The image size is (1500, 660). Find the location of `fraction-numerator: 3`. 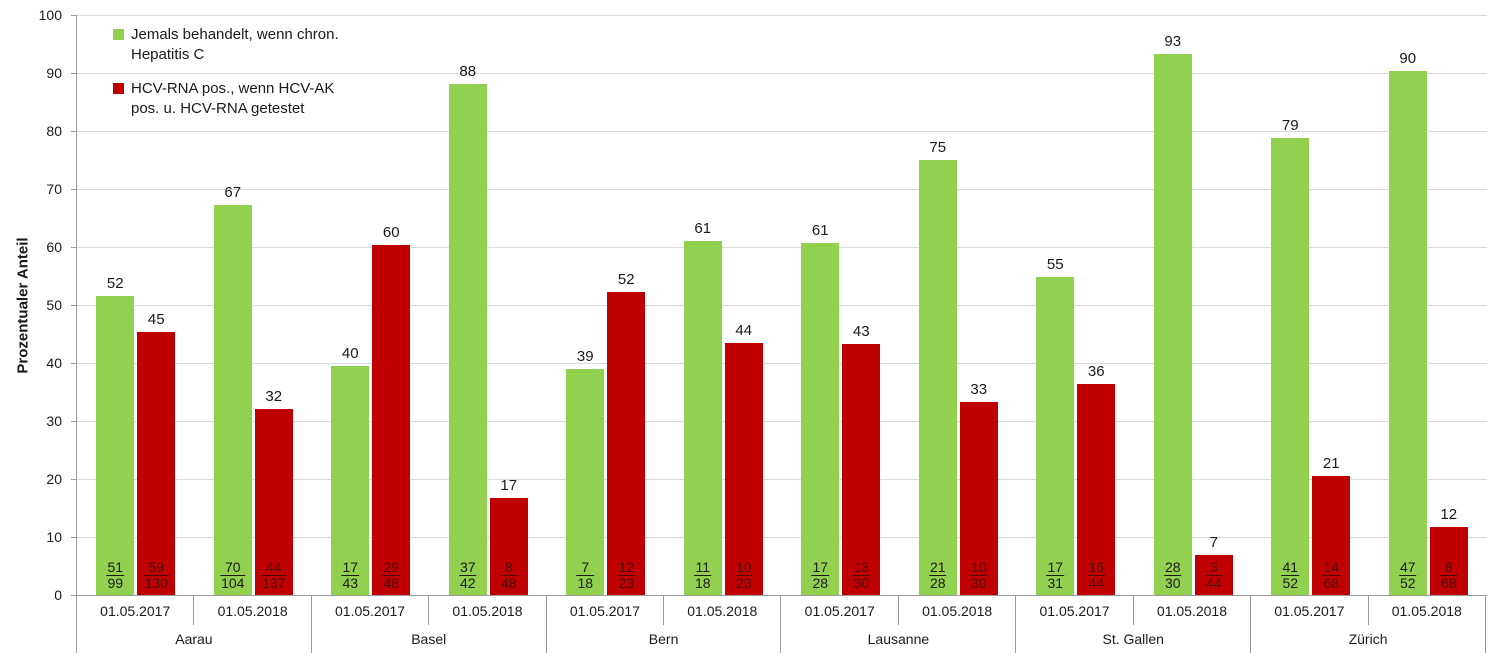

fraction-numerator: 3 is located at coordinates (1213, 566).